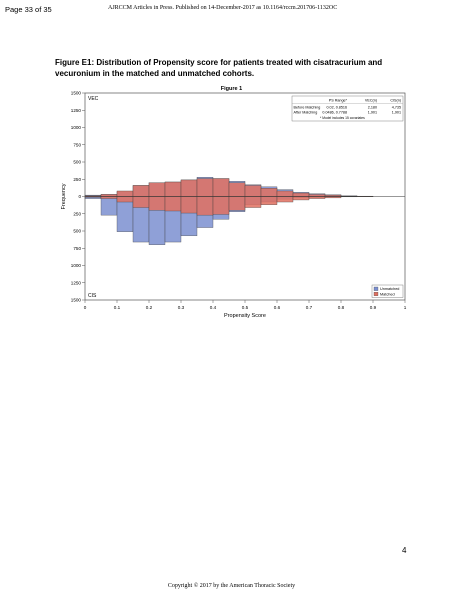  Describe the element at coordinates (336, 108) in the screenshot. I see `inset-table-cell: 0.02, 0.8516` at that location.